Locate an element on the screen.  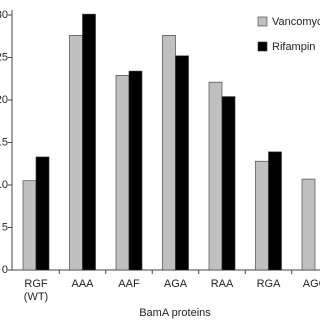
x-tick-label: RAA is located at coordinates (222, 284).